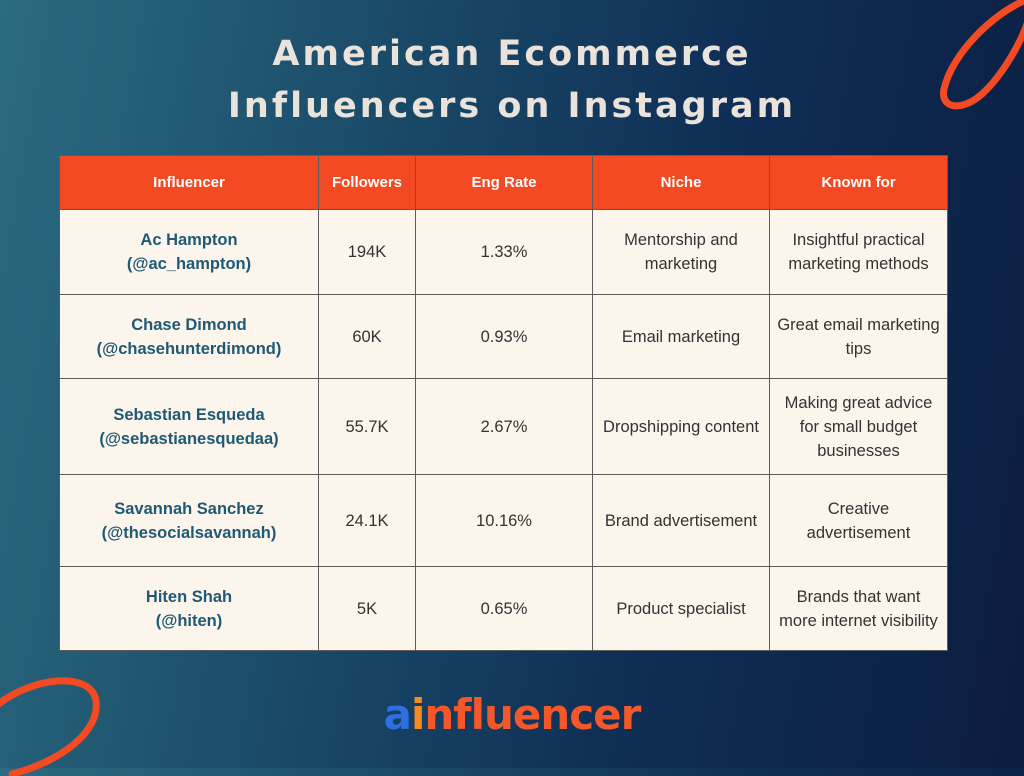  I want to click on influencer-handle: (@chasehunterdimond), so click(189, 348).